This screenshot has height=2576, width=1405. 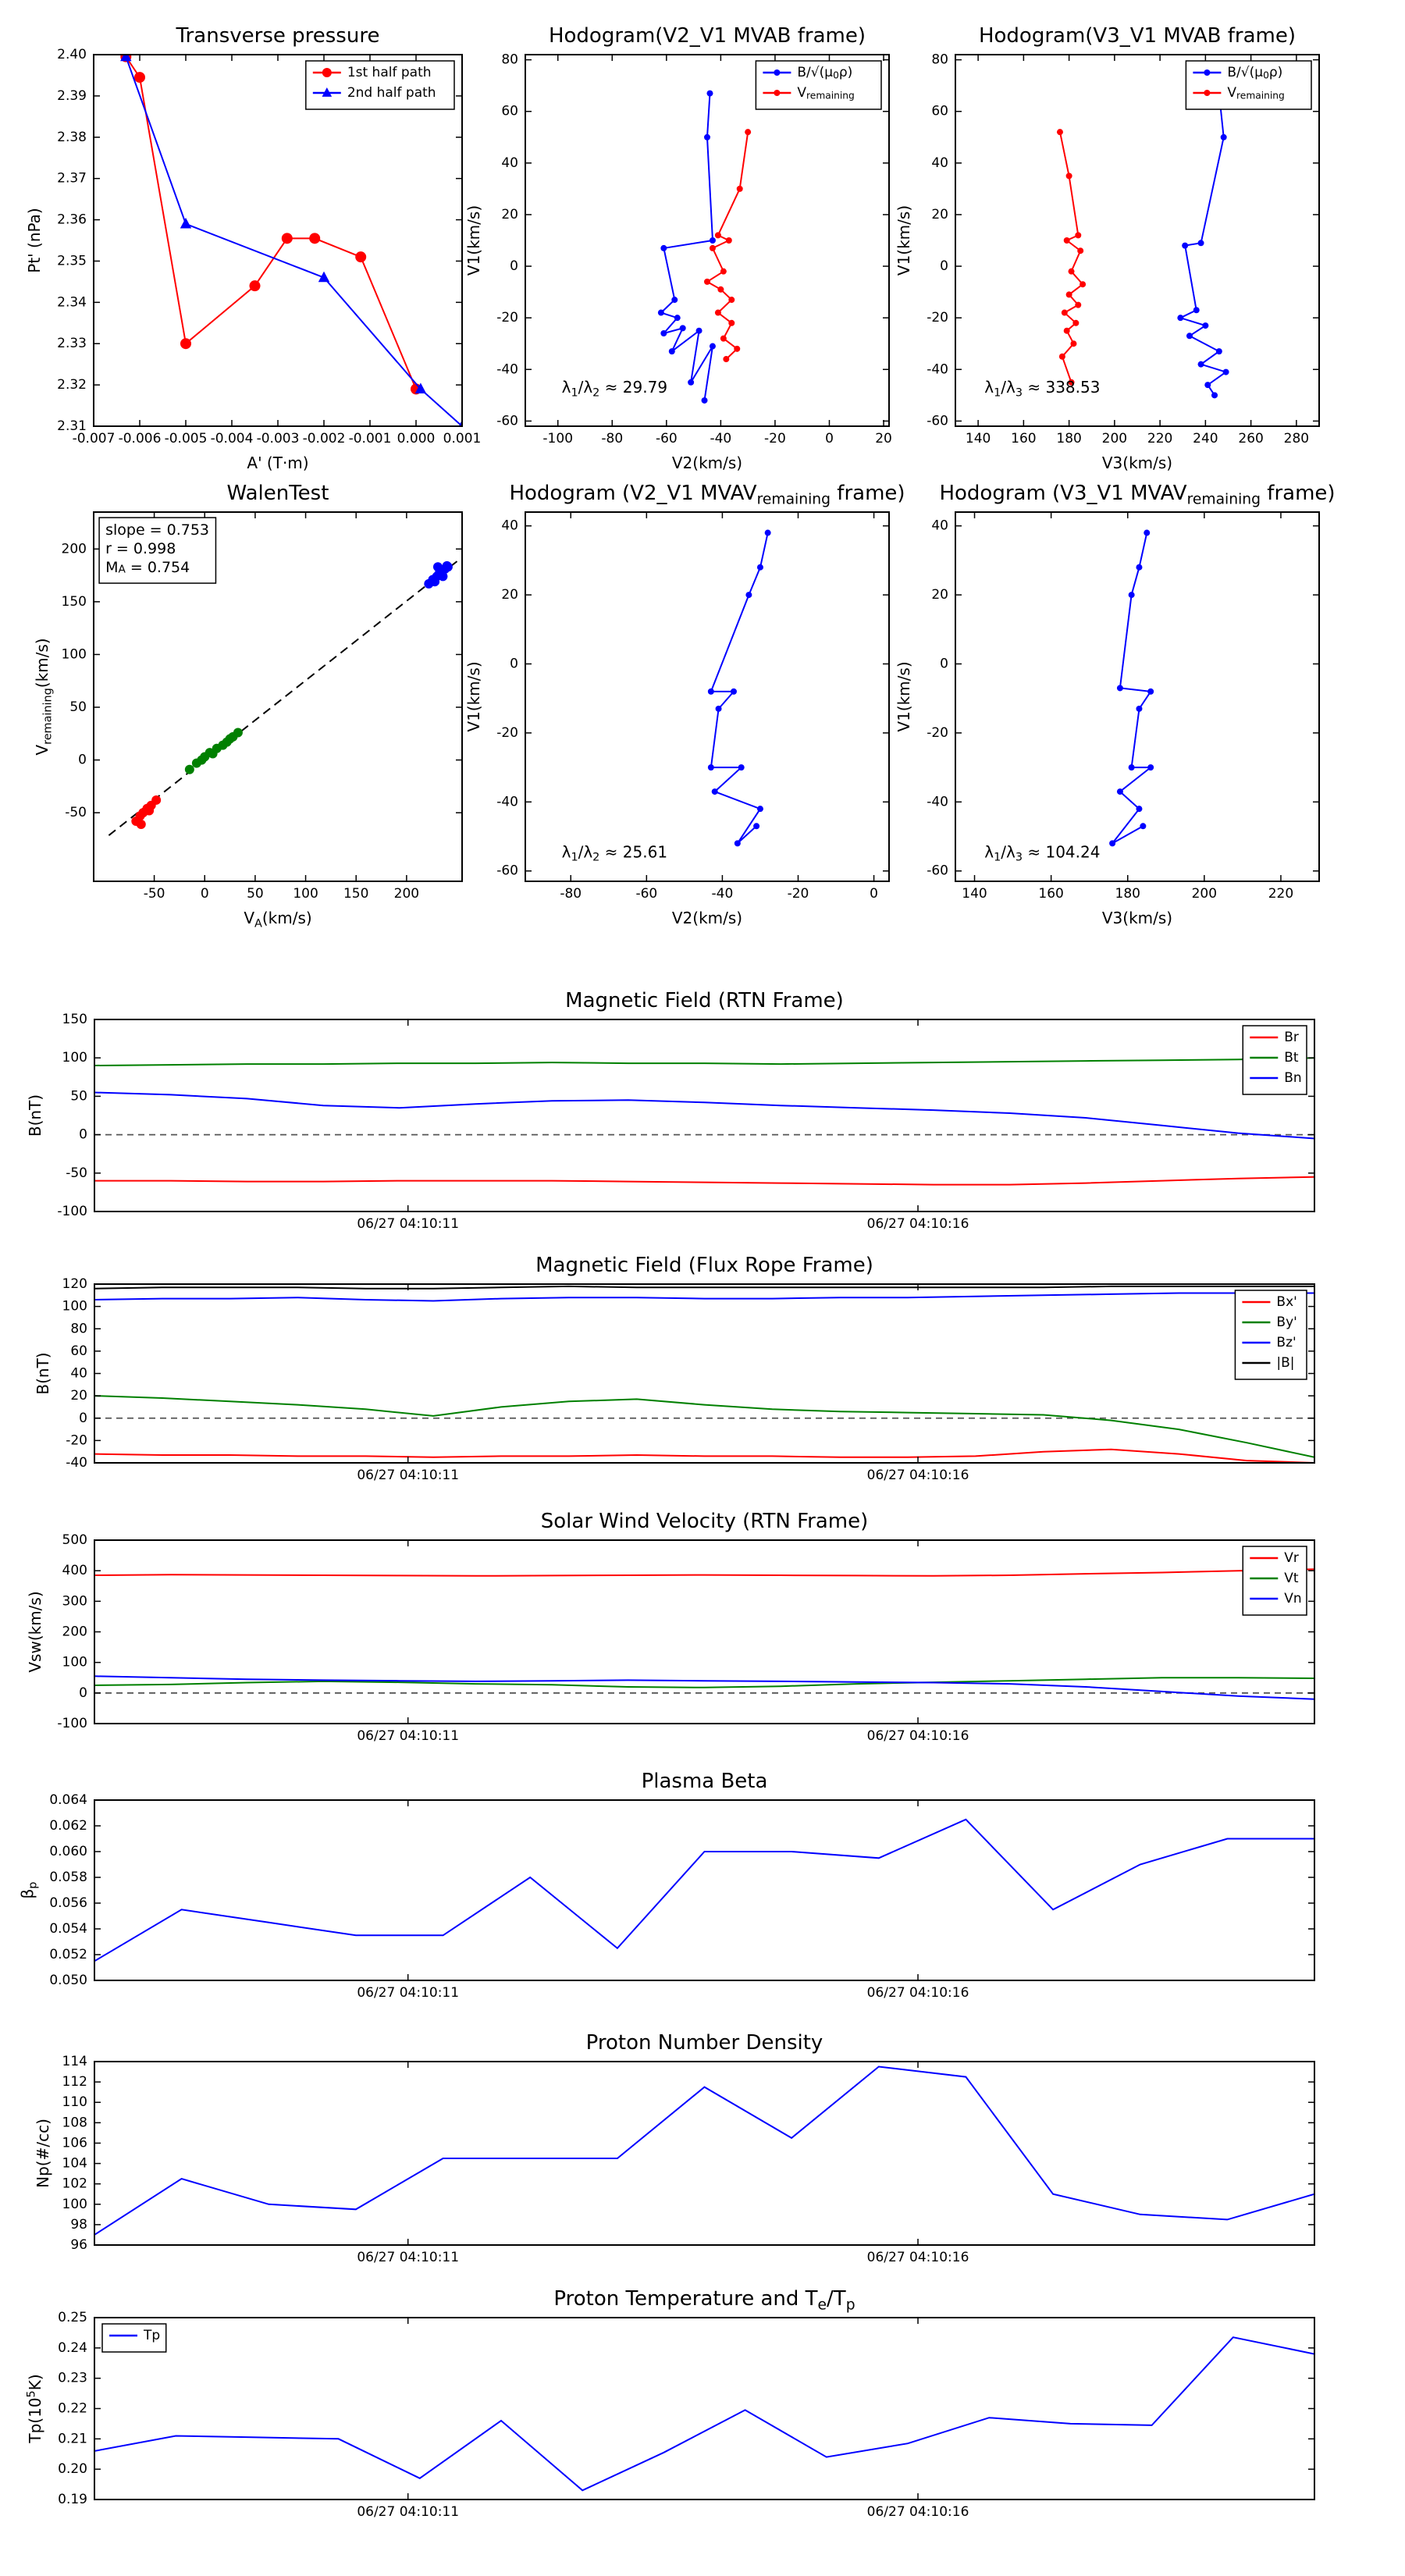 I want to click on transverse-pressure-ylabel: Pt' (nPa), so click(x=34, y=240).